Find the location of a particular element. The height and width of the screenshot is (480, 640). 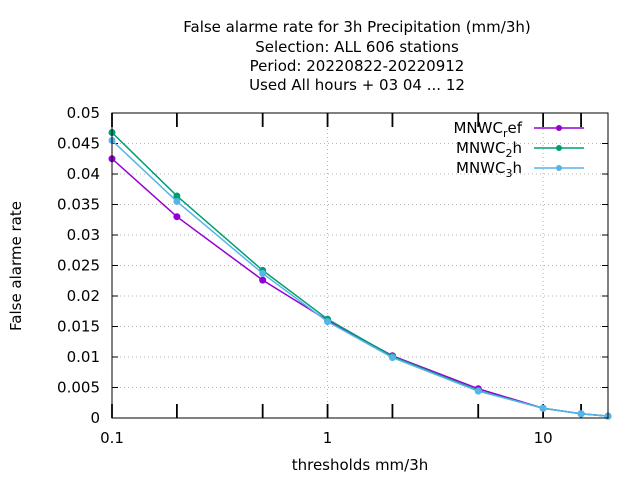

y-tick-label: 0.035 is located at coordinates (78, 205).